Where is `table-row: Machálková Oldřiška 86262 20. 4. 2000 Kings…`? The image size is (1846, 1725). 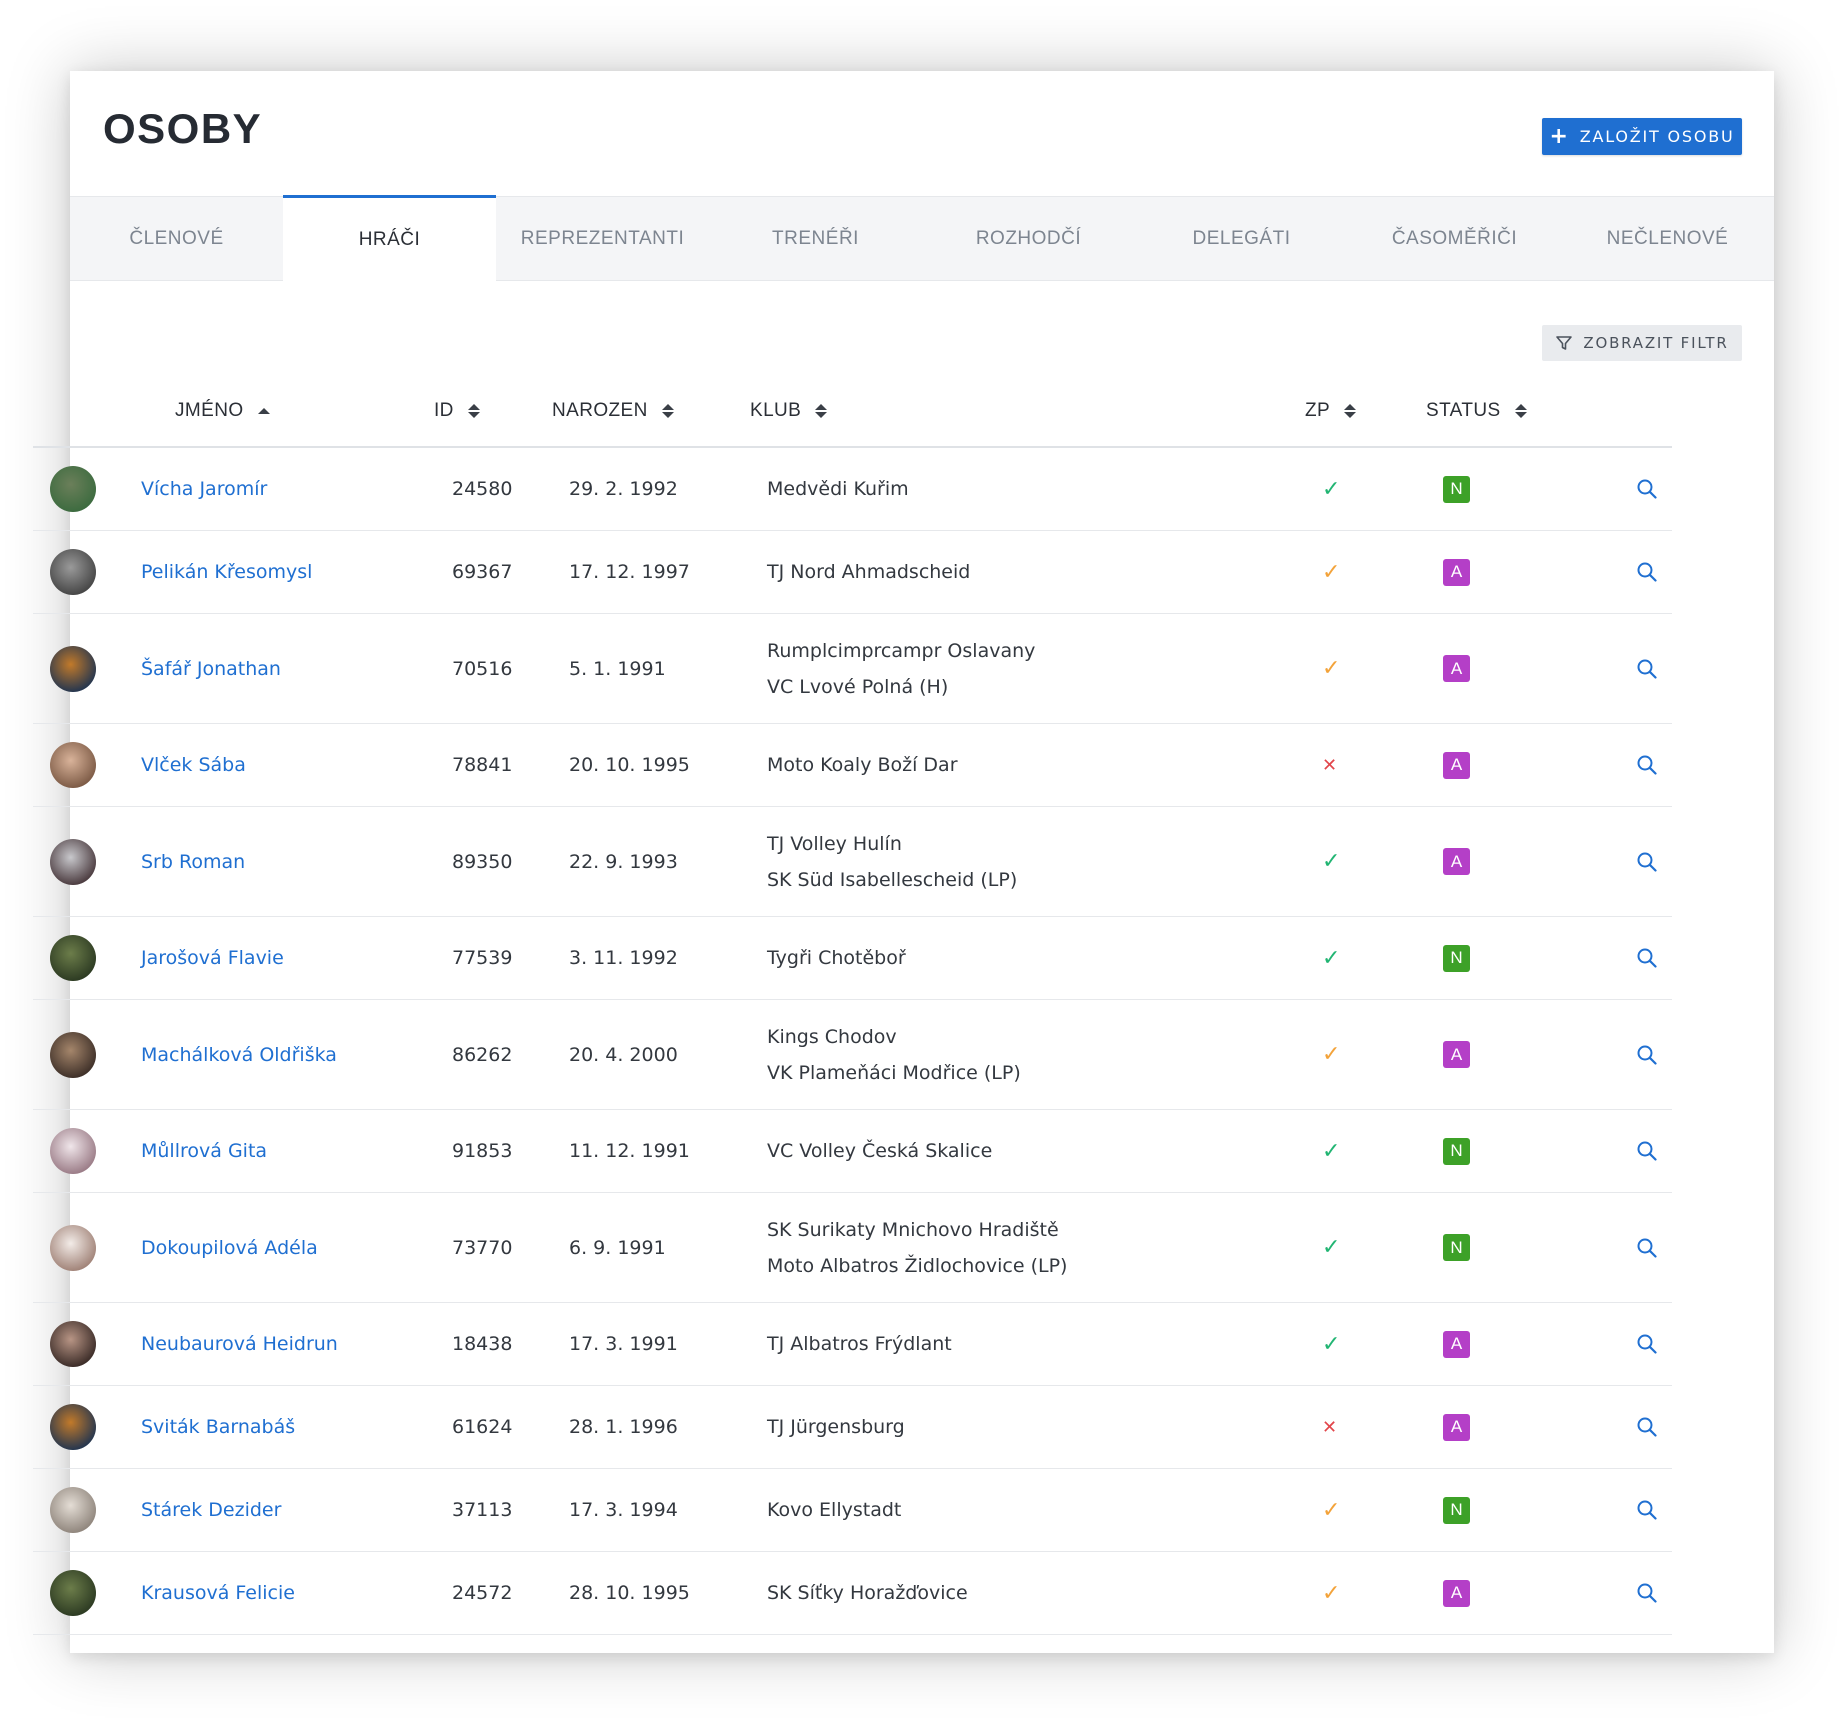
table-row: Machálková Oldřiška 86262 20. 4. 2000 Kings… is located at coordinates (852, 1055).